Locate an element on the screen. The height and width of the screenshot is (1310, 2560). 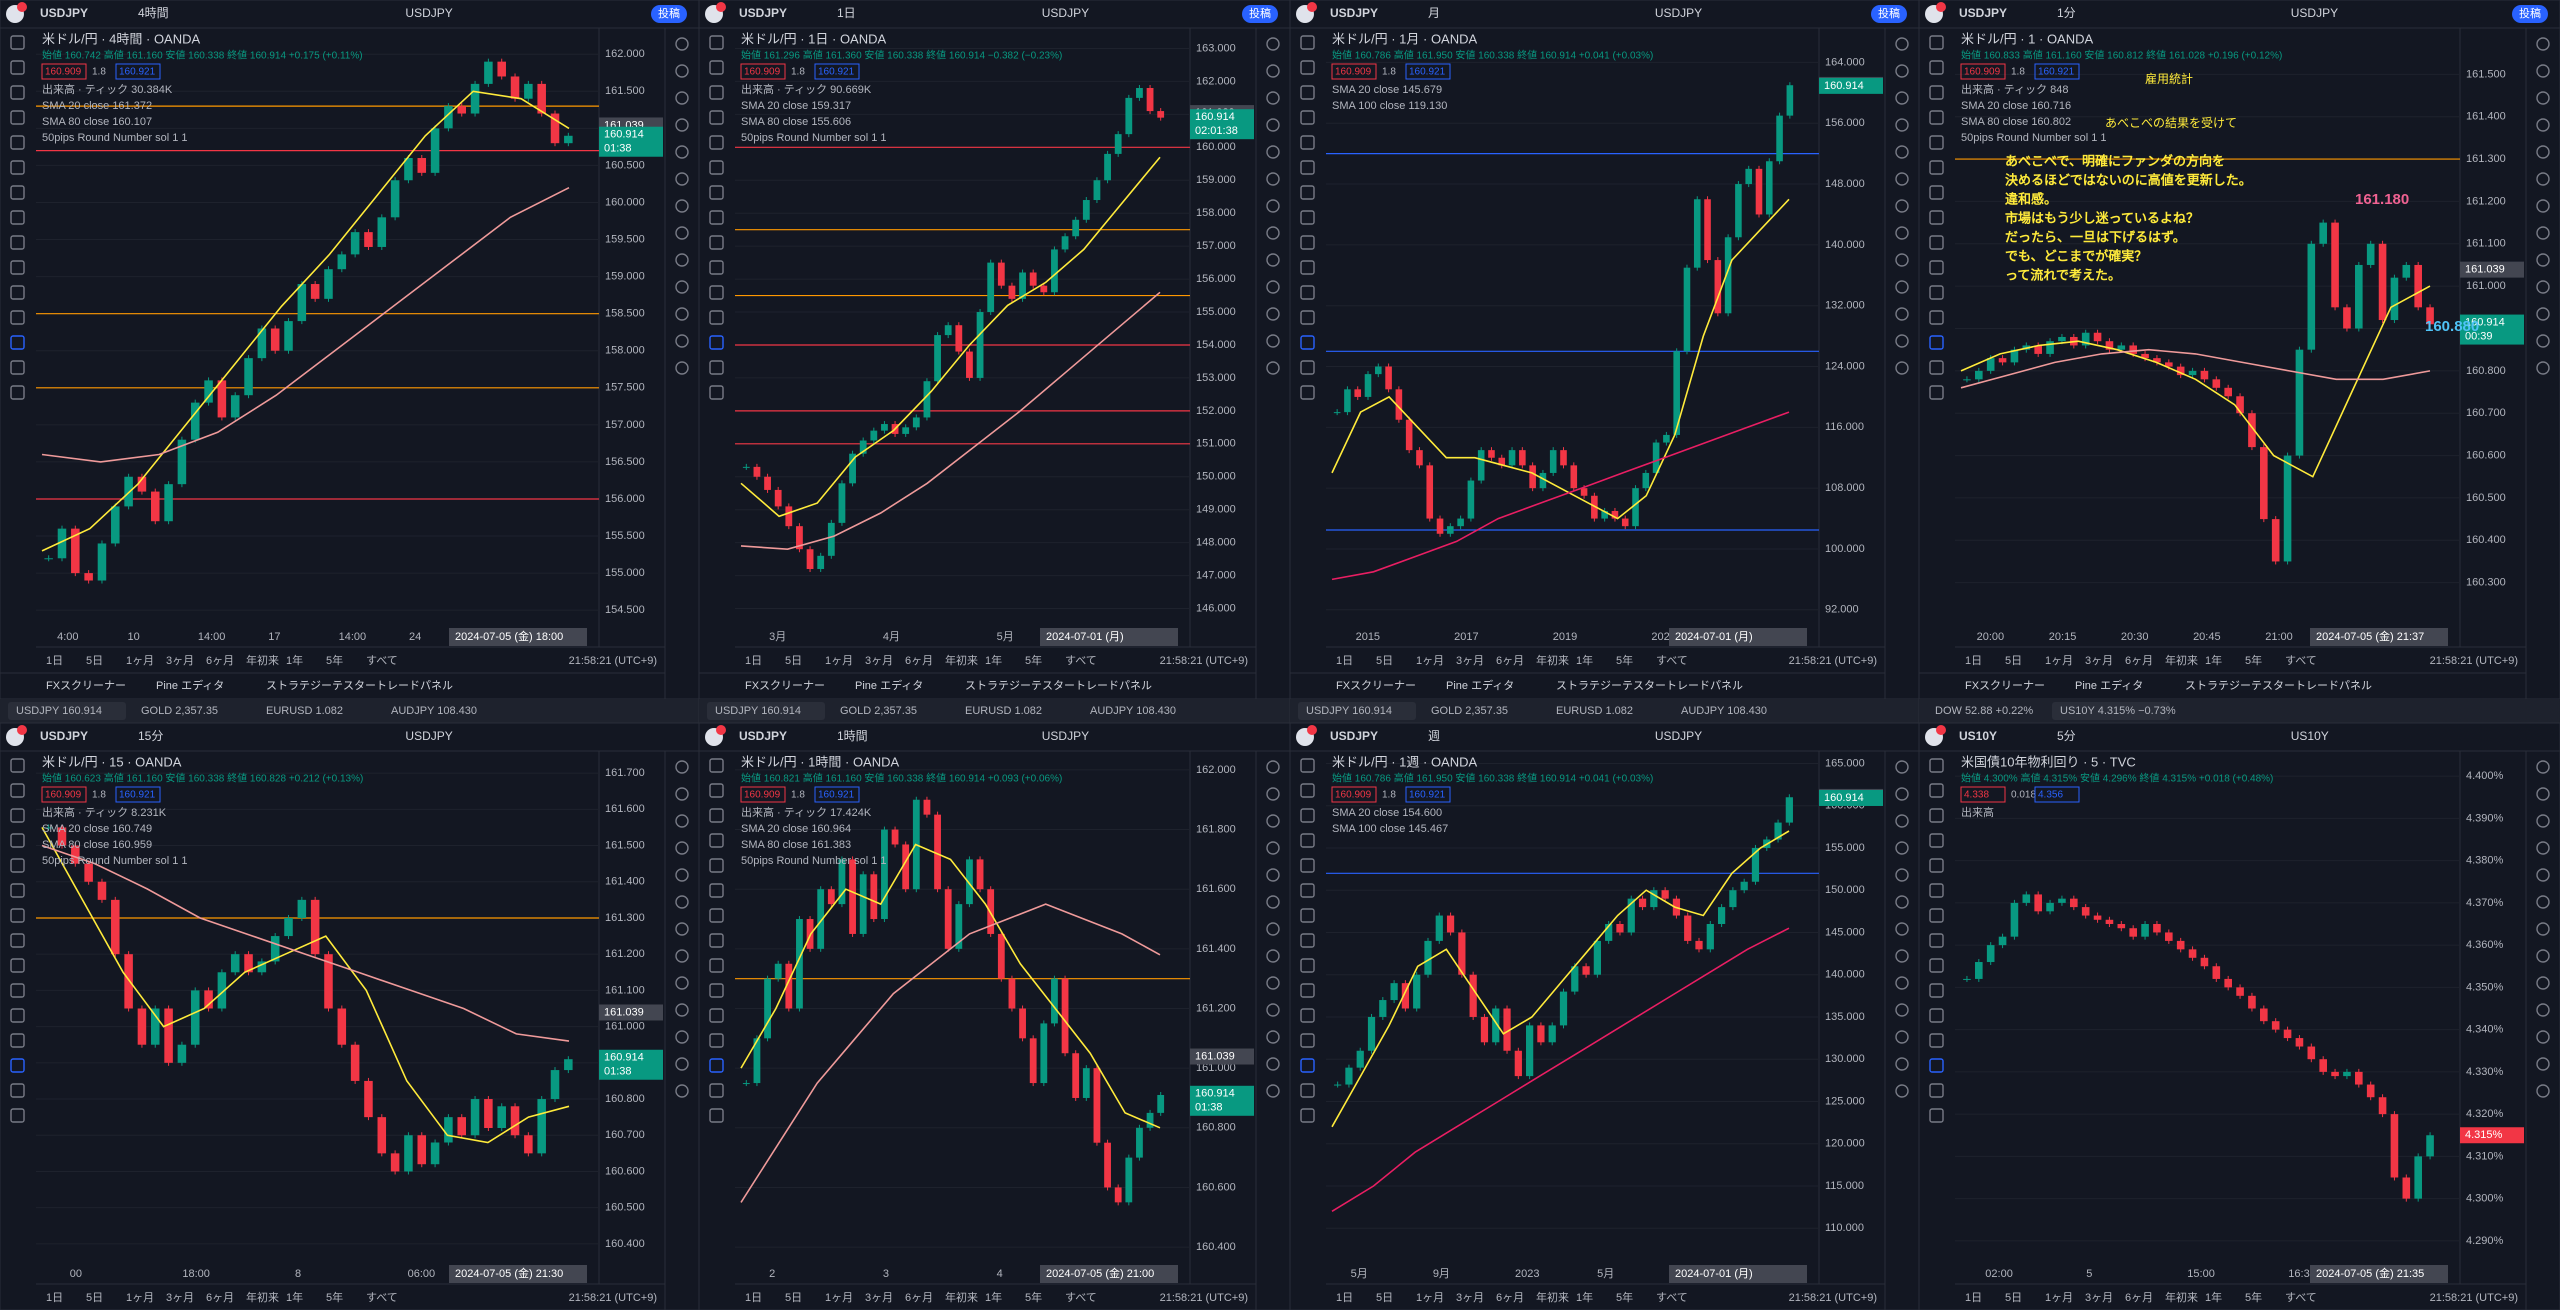
tab-label: EURUSD 1.082 is located at coordinates (304, 711).